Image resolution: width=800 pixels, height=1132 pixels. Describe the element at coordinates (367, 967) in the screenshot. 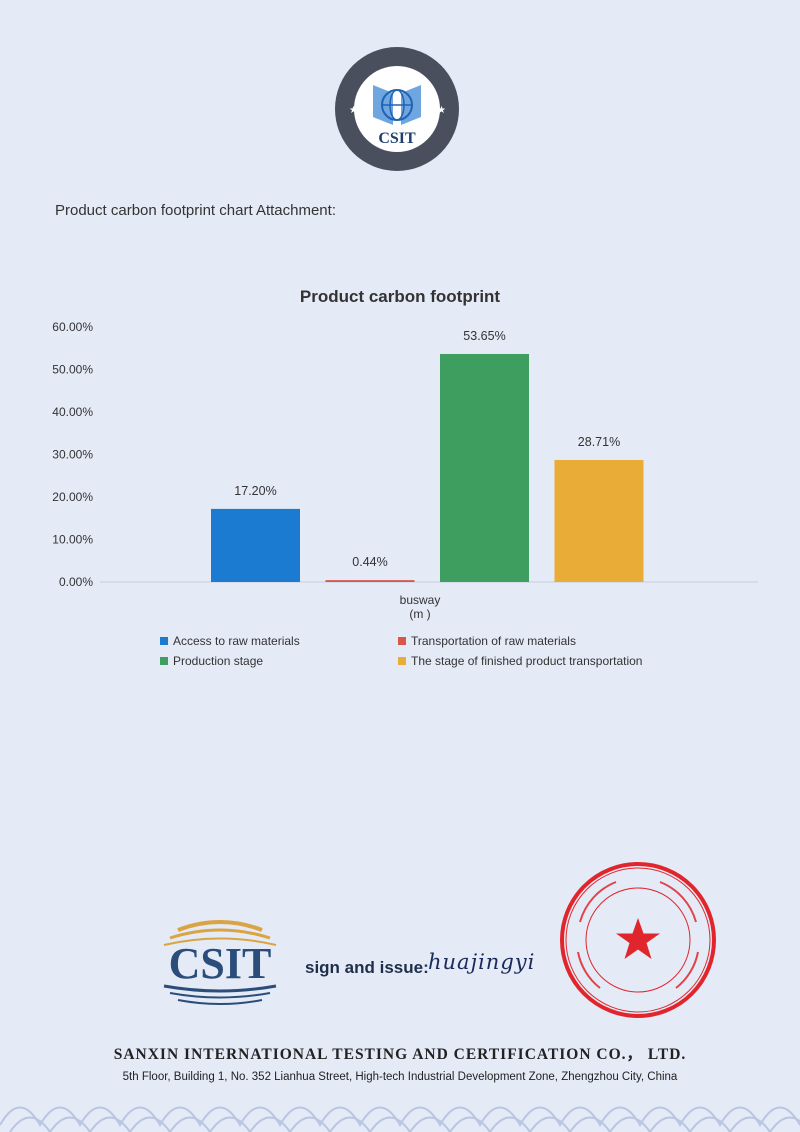

I see `sign-and-issue-label: sign and issue:` at that location.